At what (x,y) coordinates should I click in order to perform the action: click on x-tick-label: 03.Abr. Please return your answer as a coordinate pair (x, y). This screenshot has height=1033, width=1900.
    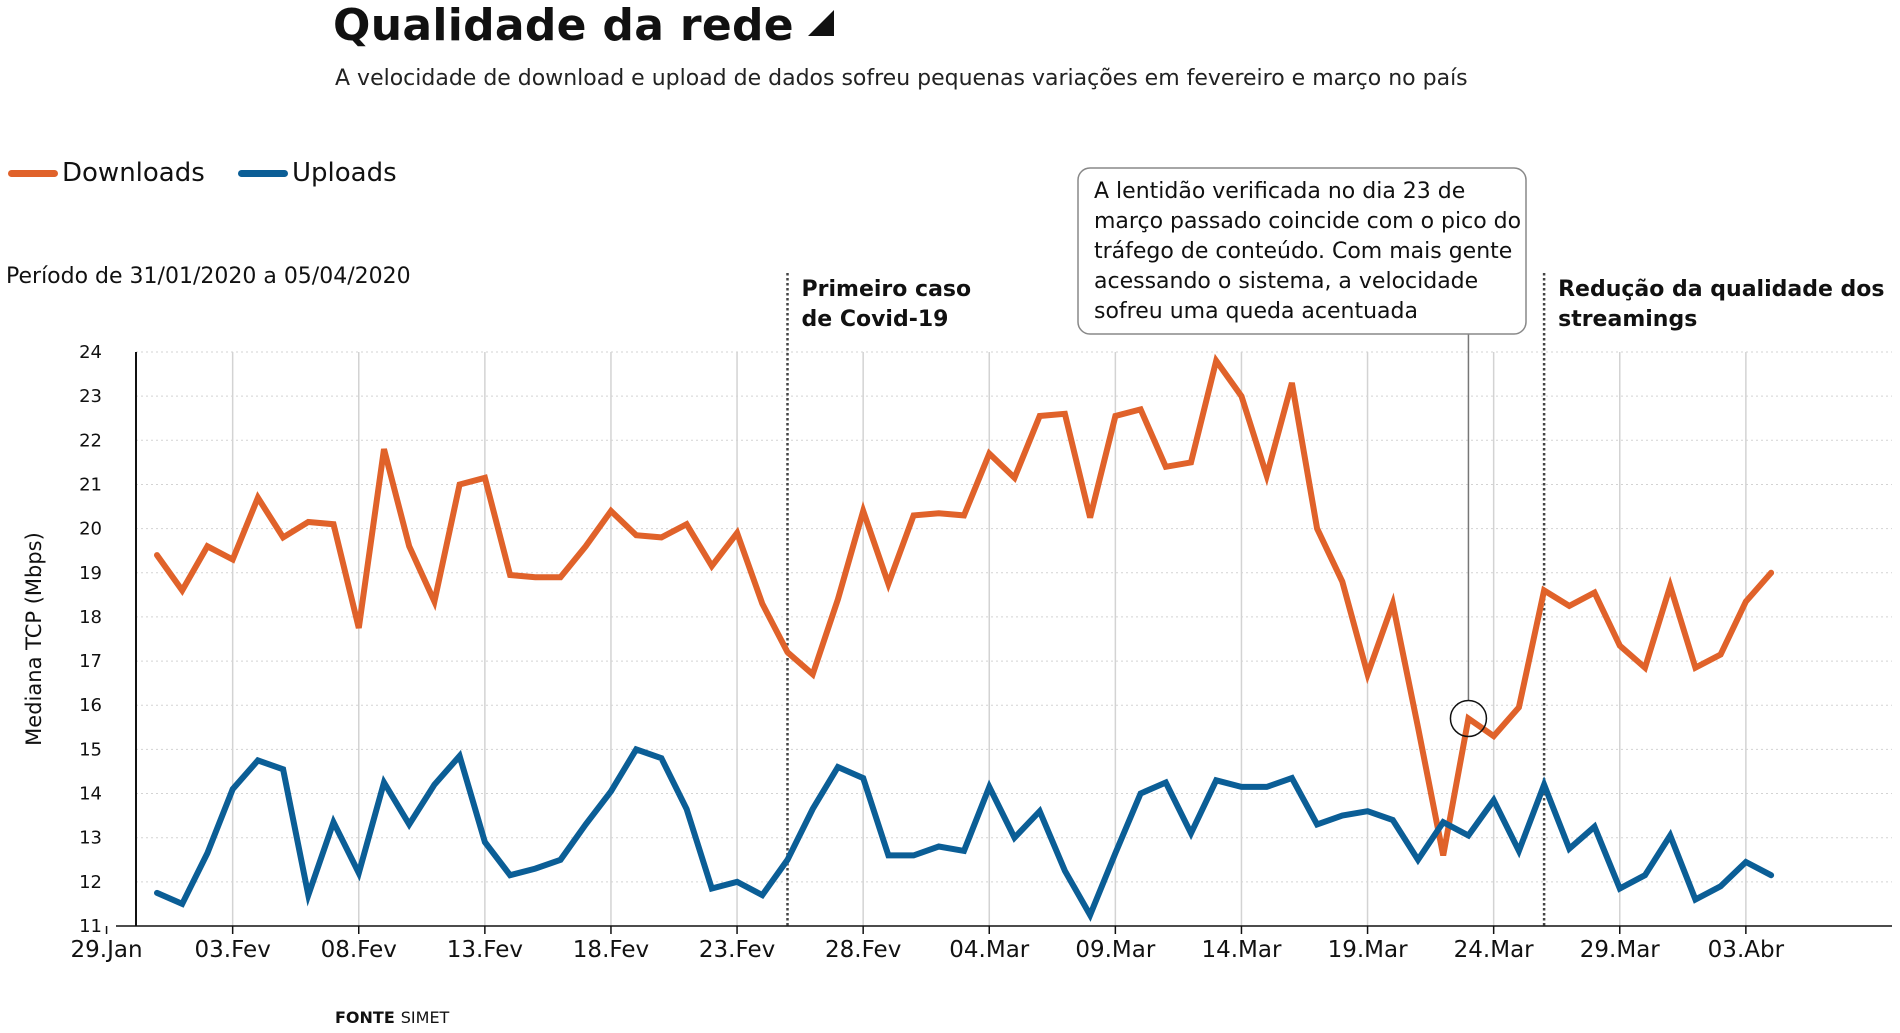
    Looking at the image, I should click on (1746, 950).